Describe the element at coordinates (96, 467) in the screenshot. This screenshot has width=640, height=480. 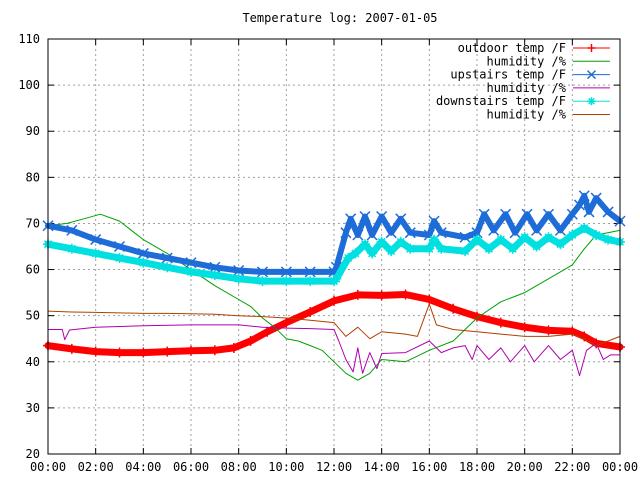
I see `x-tick-label: 02:00` at that location.